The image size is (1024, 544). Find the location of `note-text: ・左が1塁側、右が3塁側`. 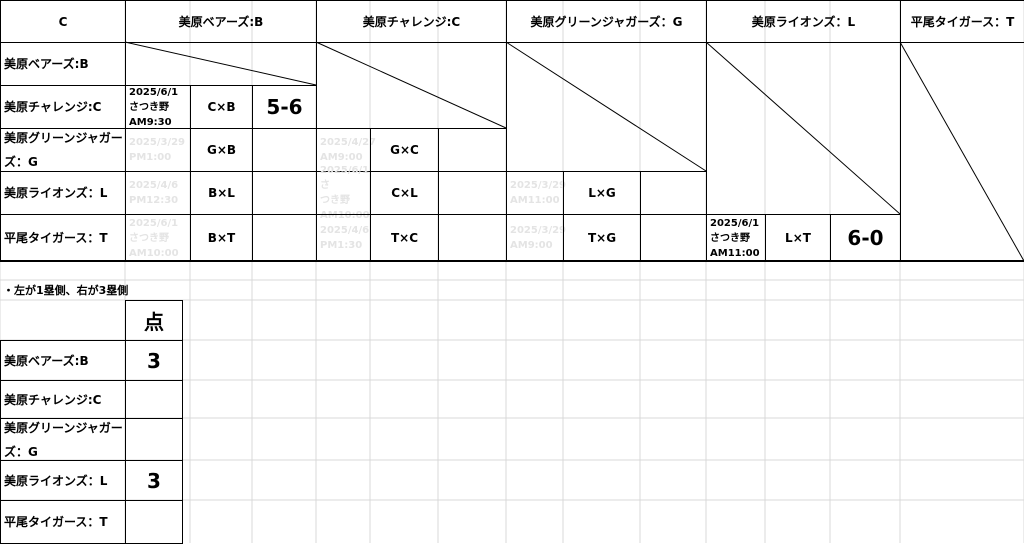

note-text: ・左が1塁側、右が3塁側 is located at coordinates (66, 290).